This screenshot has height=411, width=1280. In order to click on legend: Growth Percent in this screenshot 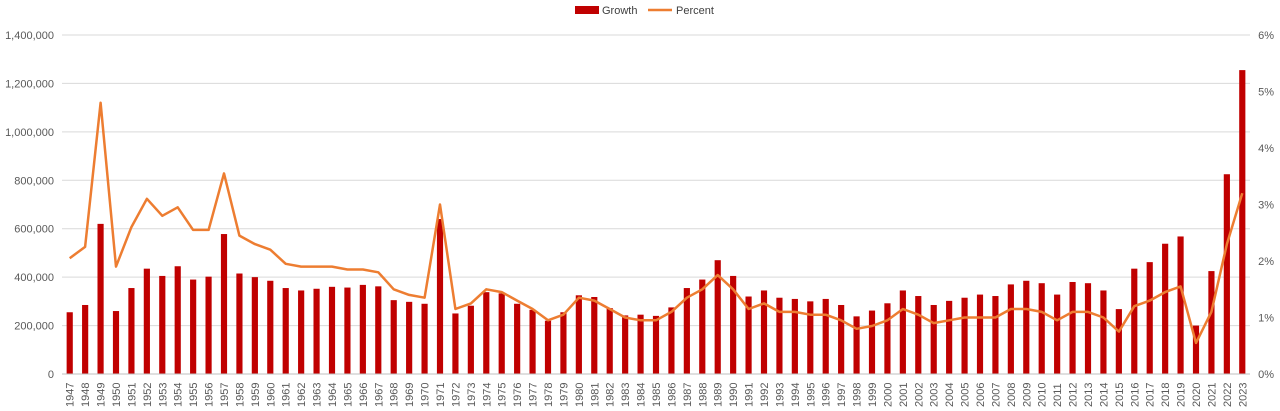, I will do `click(644, 11)`.